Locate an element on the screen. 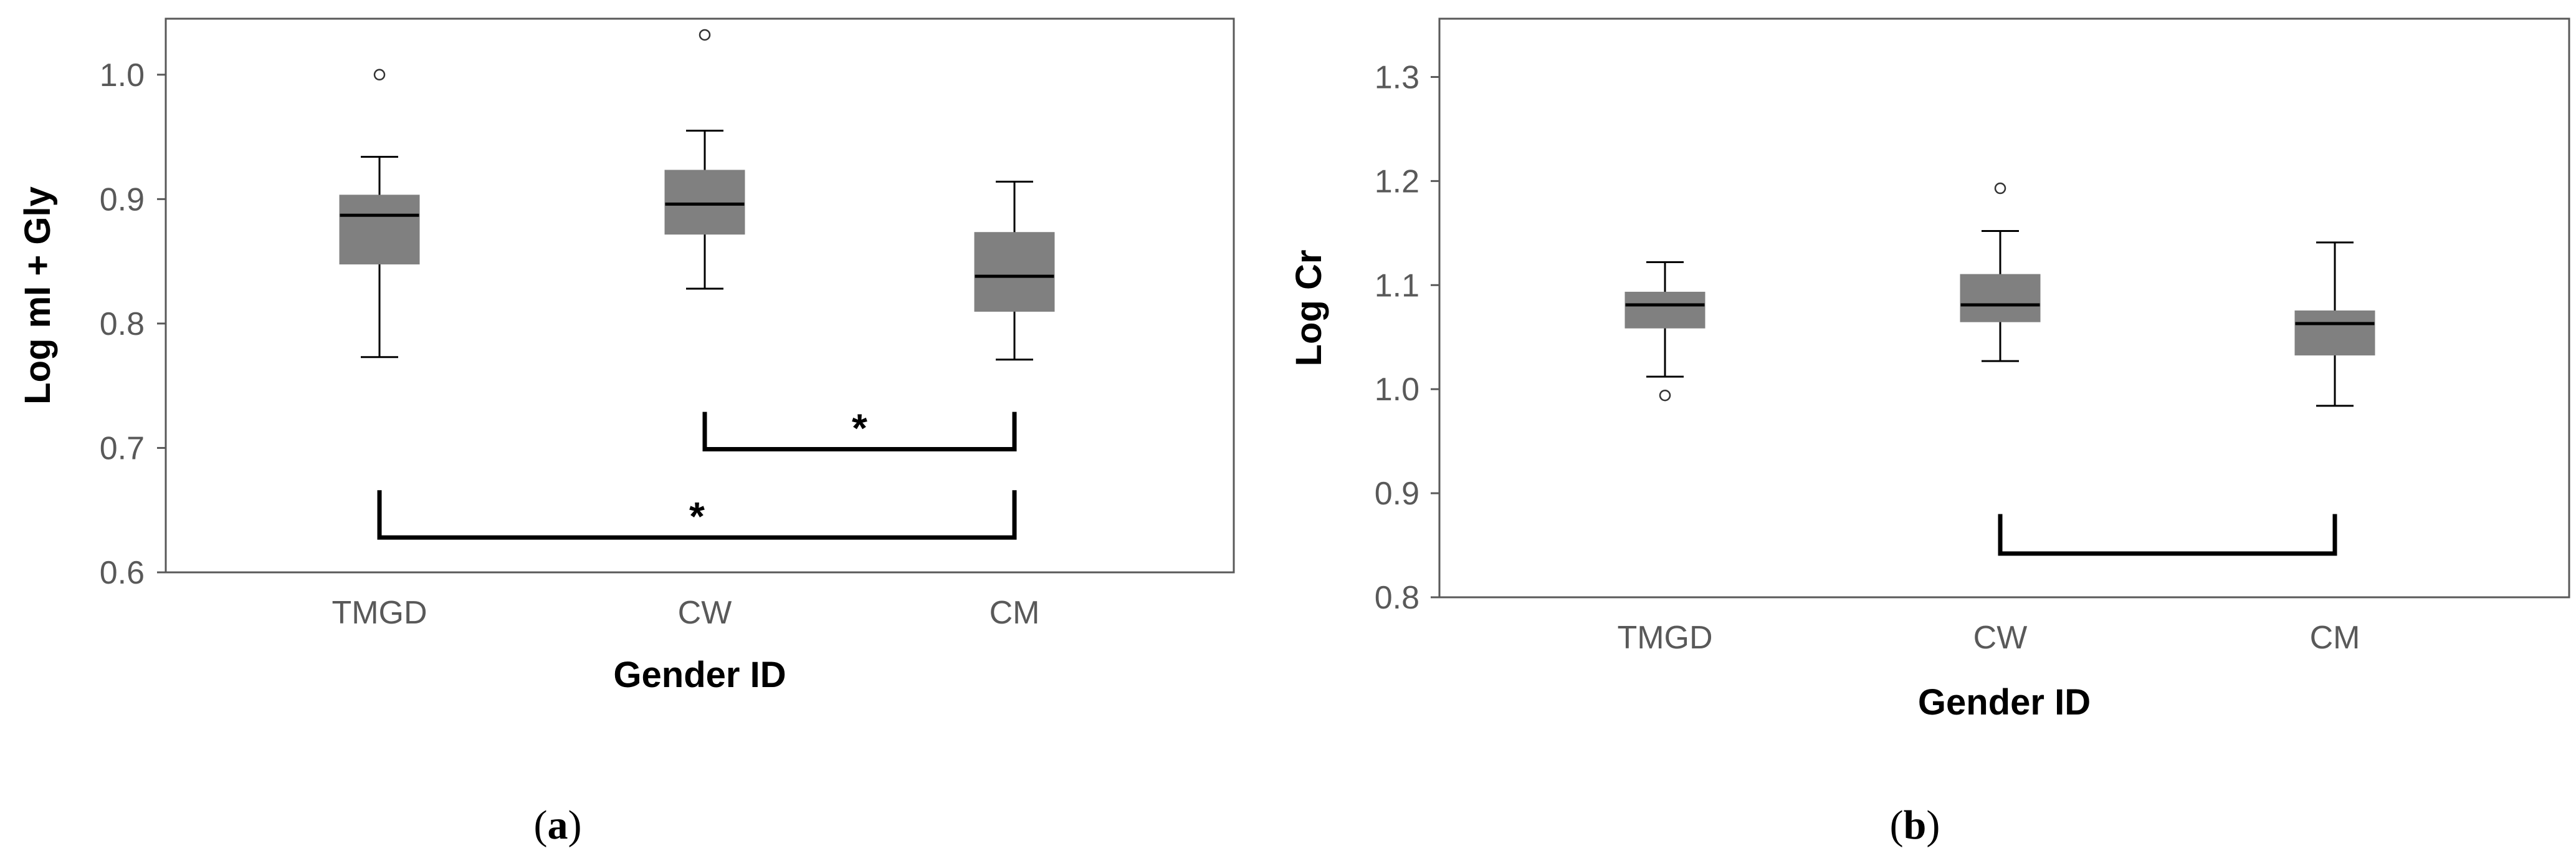 The image size is (2576, 866). caption-letter: b is located at coordinates (1916, 825).